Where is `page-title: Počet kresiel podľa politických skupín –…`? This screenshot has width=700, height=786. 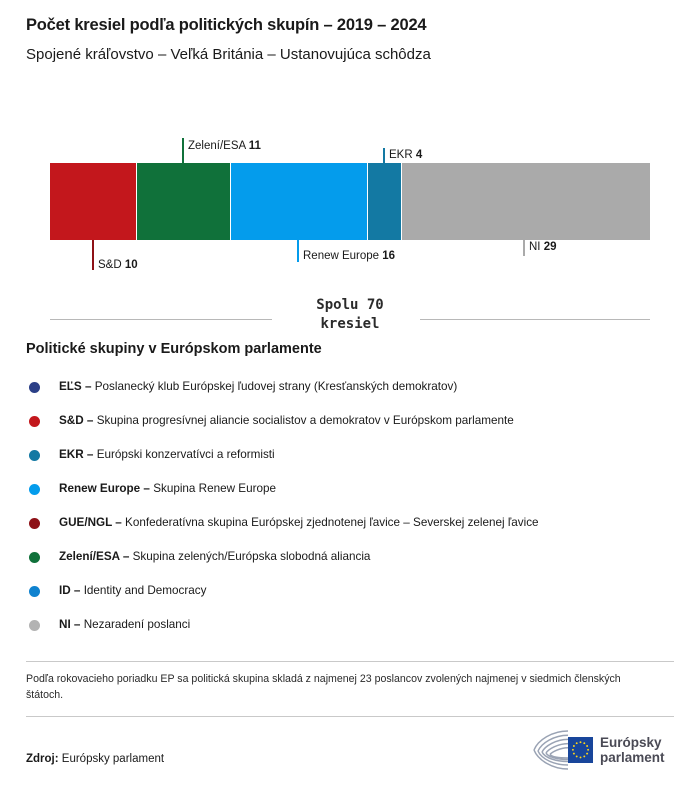 page-title: Počet kresiel podľa politických skupín –… is located at coordinates (226, 25).